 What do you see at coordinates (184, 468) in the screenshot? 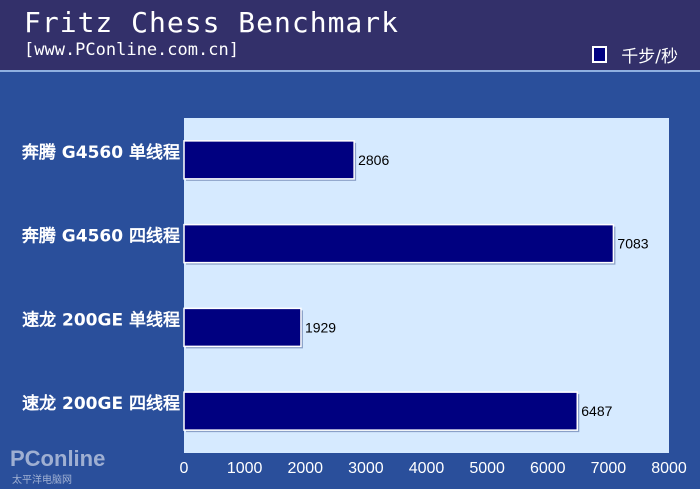
I see `x-tick-label: 0` at bounding box center [184, 468].